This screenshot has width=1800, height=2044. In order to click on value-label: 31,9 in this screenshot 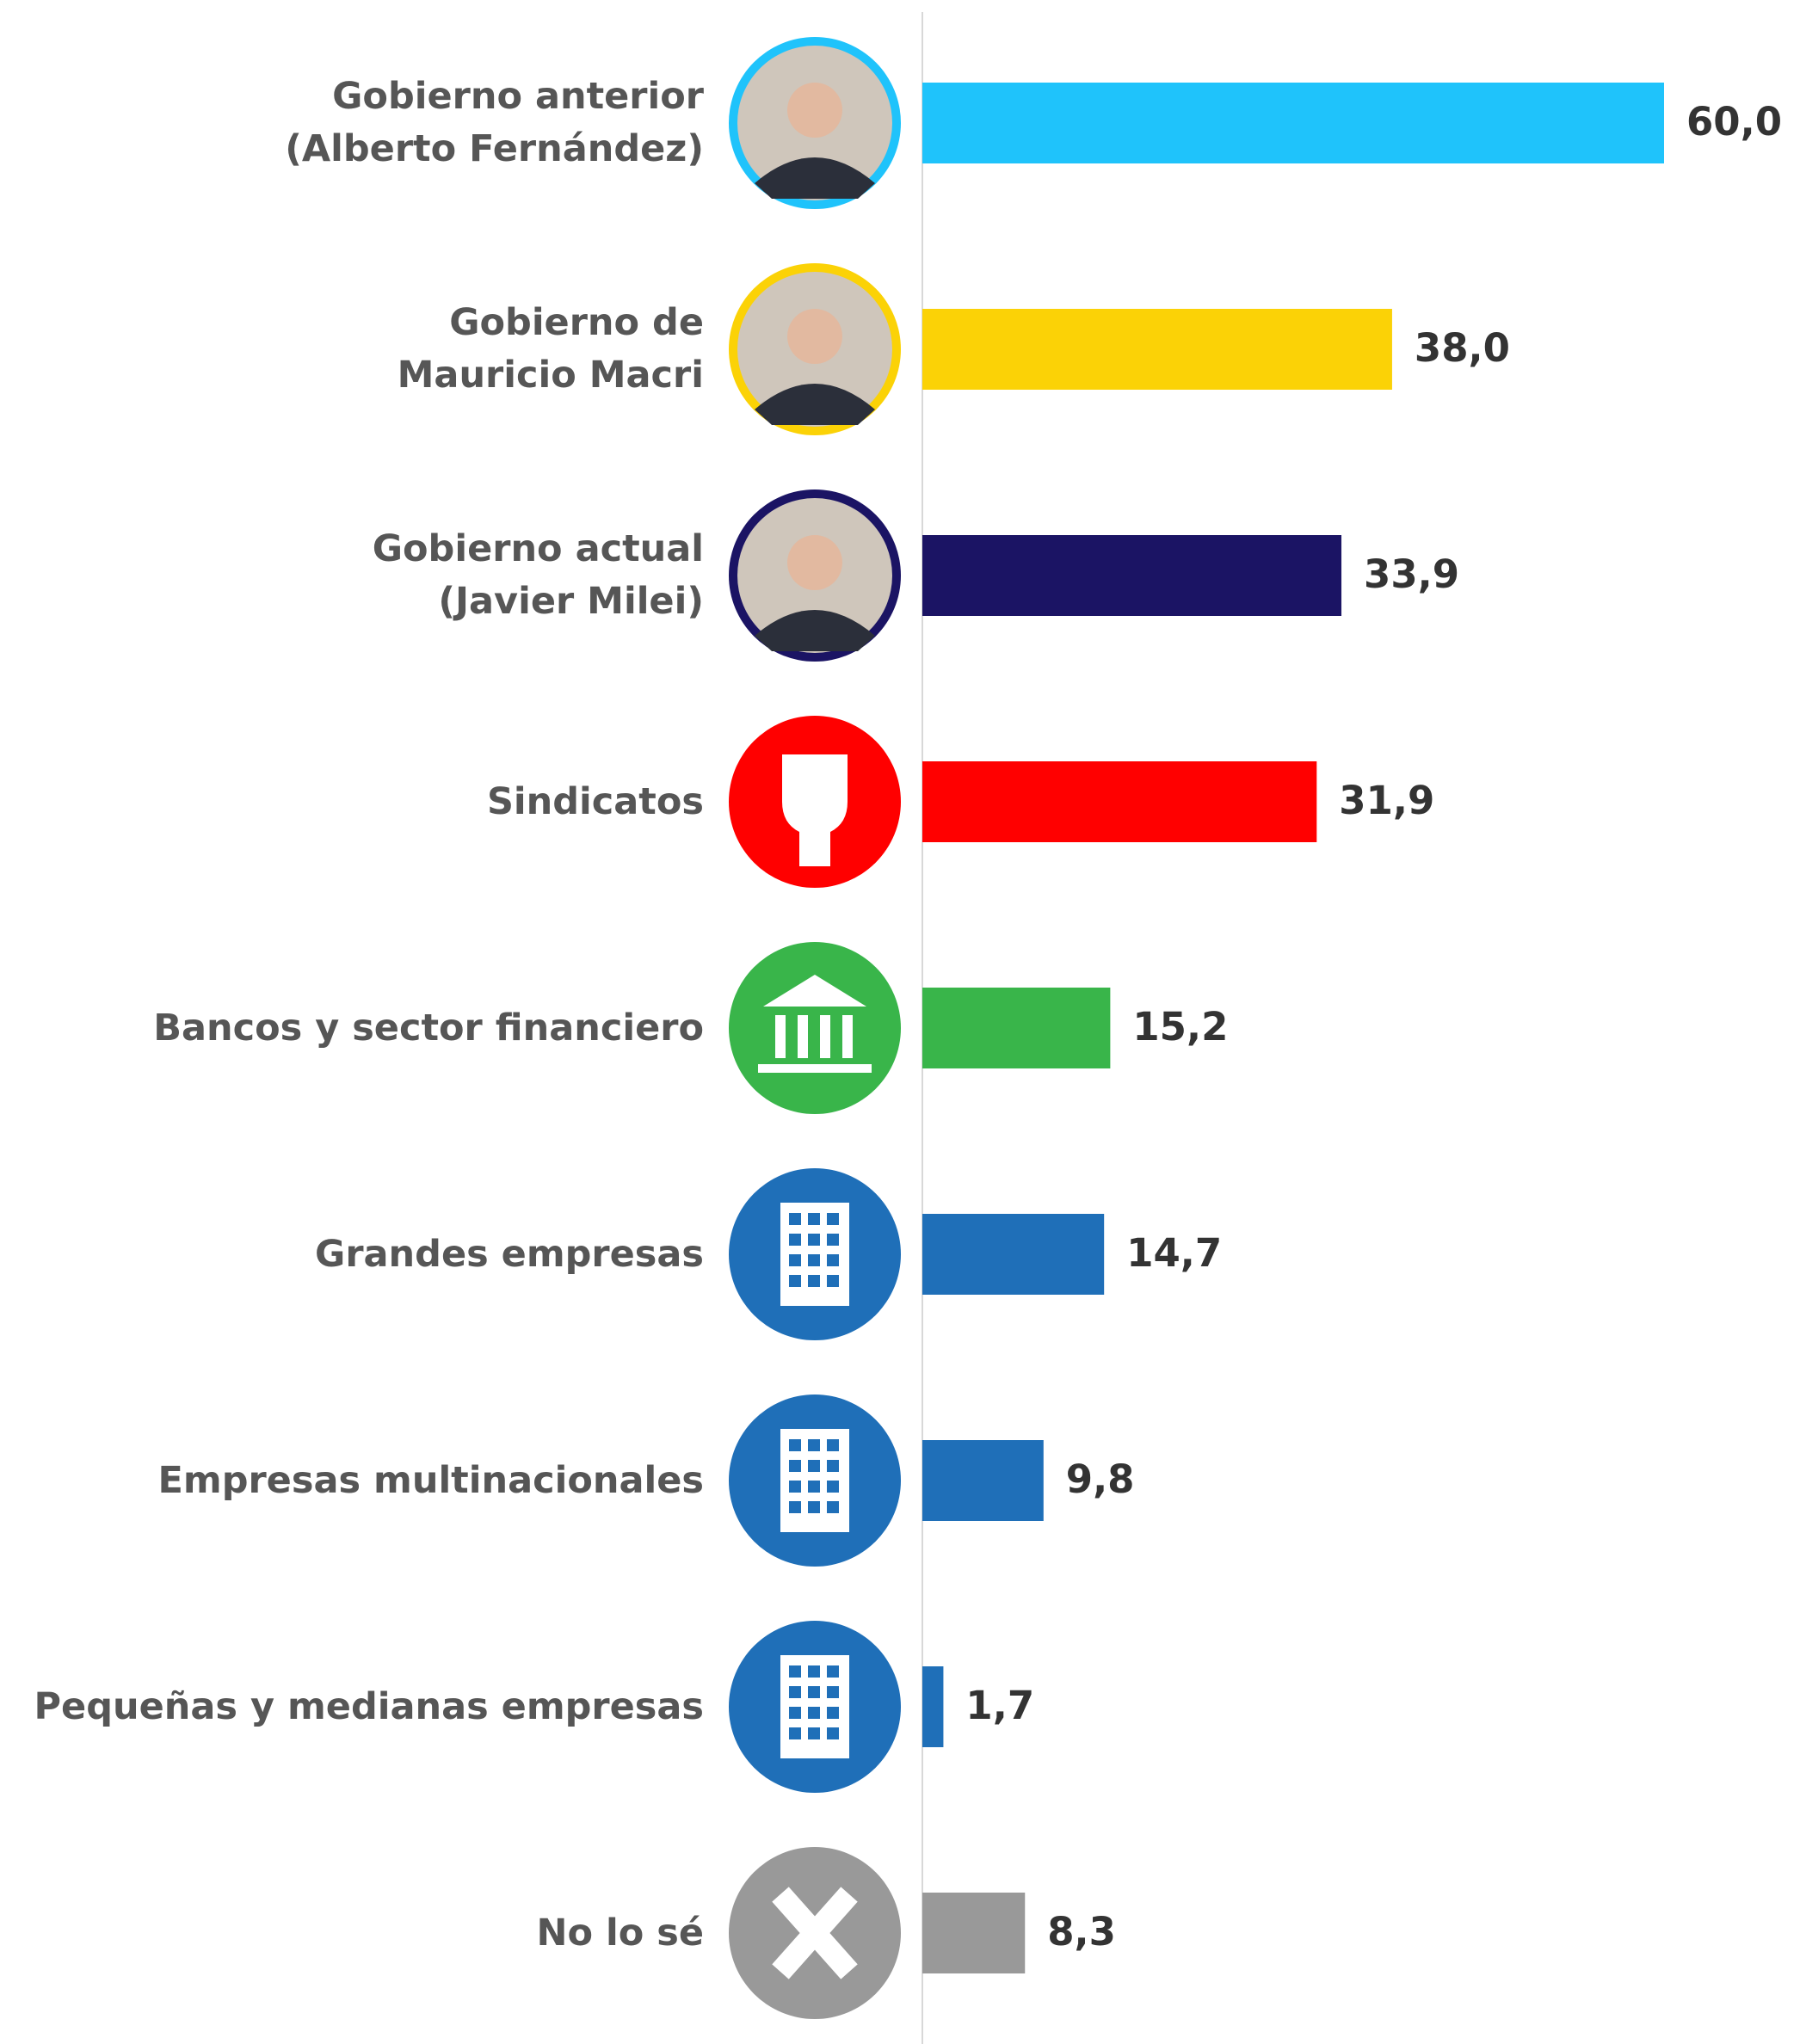, I will do `click(1387, 800)`.